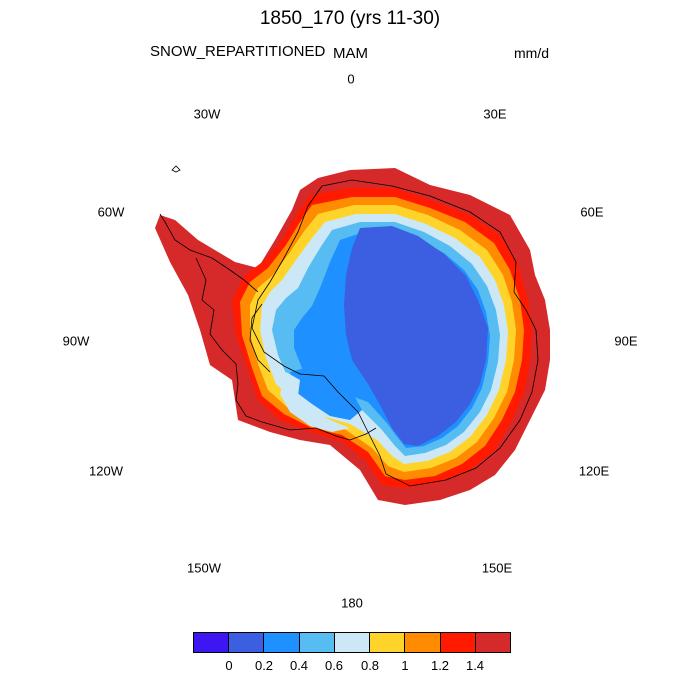  I want to click on colorbar-label: 1.2, so click(440, 665).